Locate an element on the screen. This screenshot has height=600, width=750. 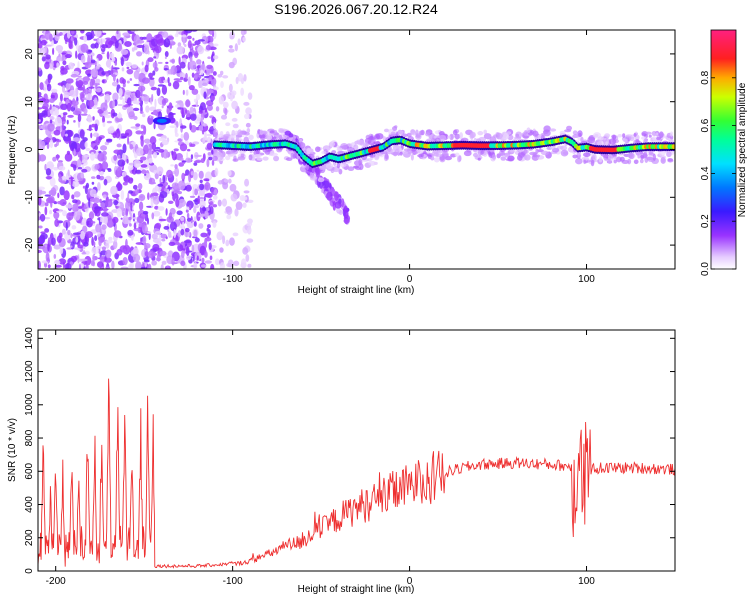
figure-title: S196.2026.067.20.12.R24 is located at coordinates (356, 9).